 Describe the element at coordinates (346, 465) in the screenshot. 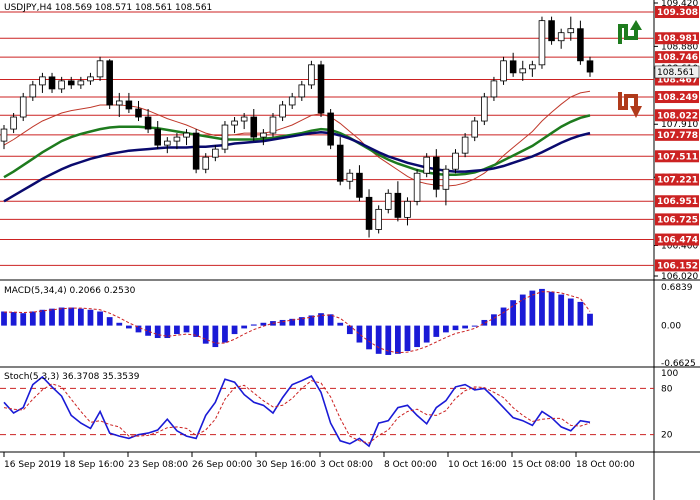

I see `time-tick-label: 3 Oct 08:00` at that location.